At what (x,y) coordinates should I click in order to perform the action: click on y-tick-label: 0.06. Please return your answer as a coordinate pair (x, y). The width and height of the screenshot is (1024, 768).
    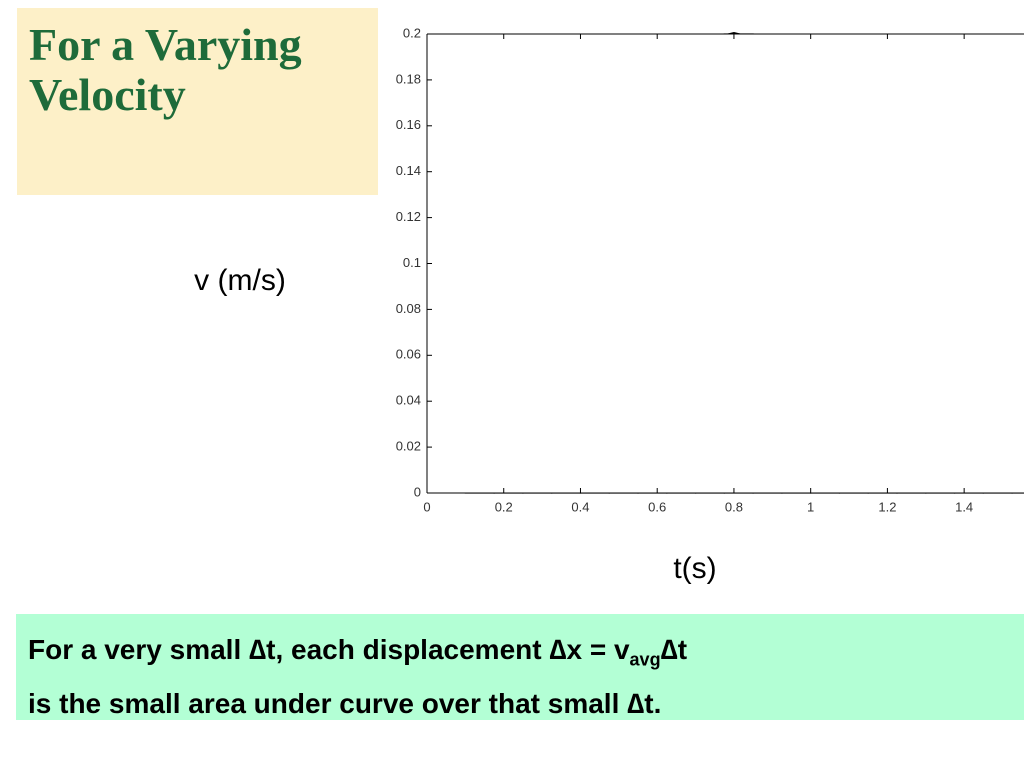
    Looking at the image, I should click on (408, 354).